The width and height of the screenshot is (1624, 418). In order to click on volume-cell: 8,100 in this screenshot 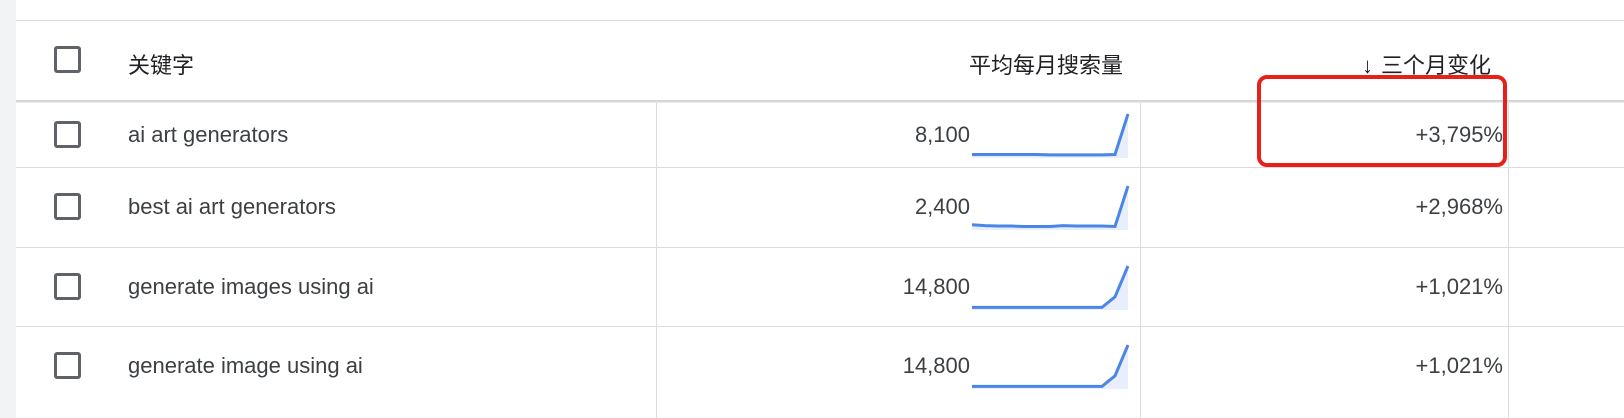, I will do `click(824, 143)`.